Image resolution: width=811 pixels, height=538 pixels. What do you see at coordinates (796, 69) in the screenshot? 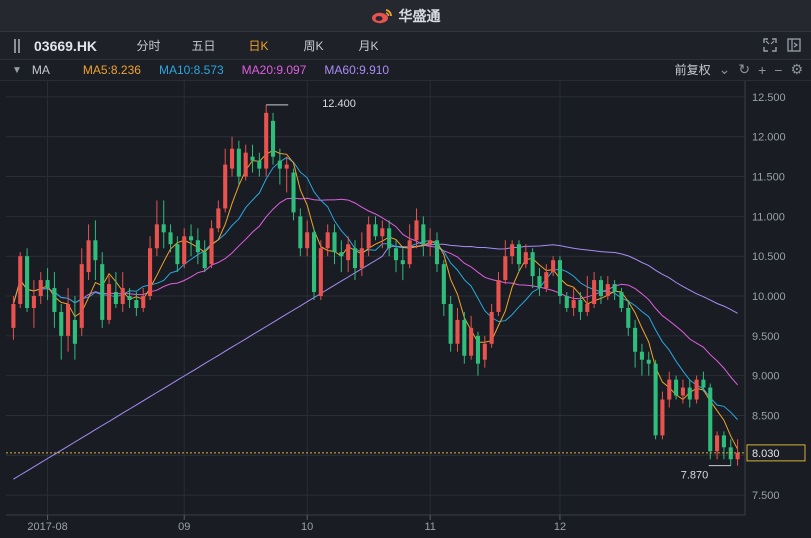
I see `gear-icon: ⚙` at bounding box center [796, 69].